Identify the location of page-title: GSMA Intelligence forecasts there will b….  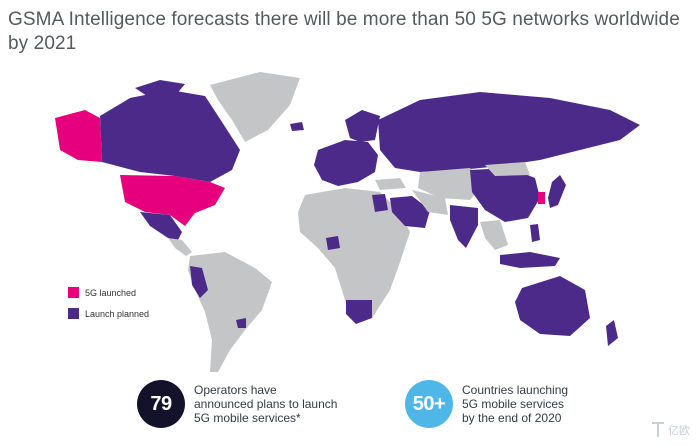
(344, 31).